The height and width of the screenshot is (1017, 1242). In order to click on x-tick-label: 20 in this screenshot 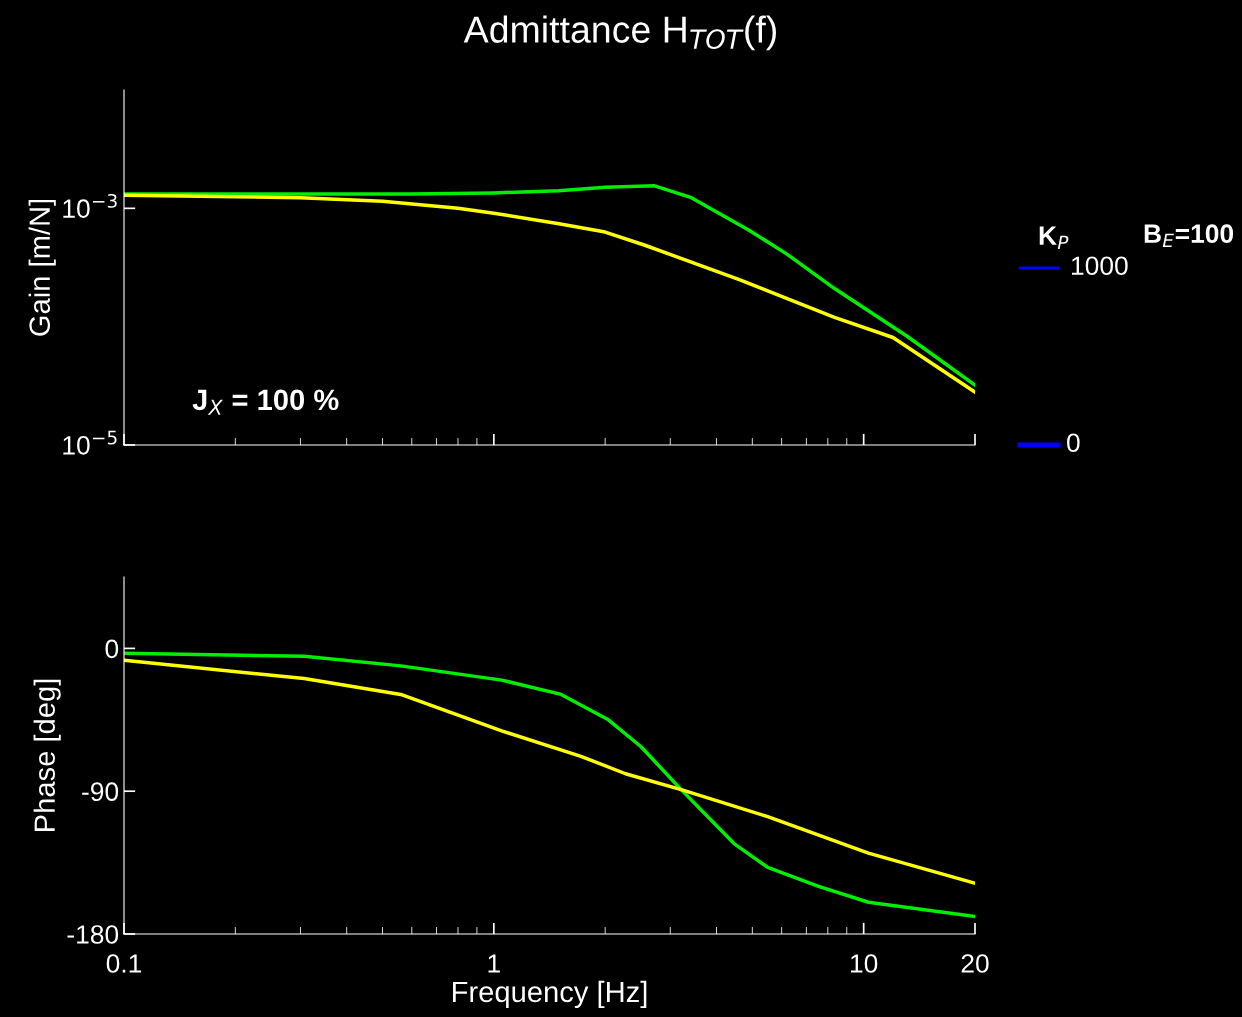, I will do `click(975, 963)`.